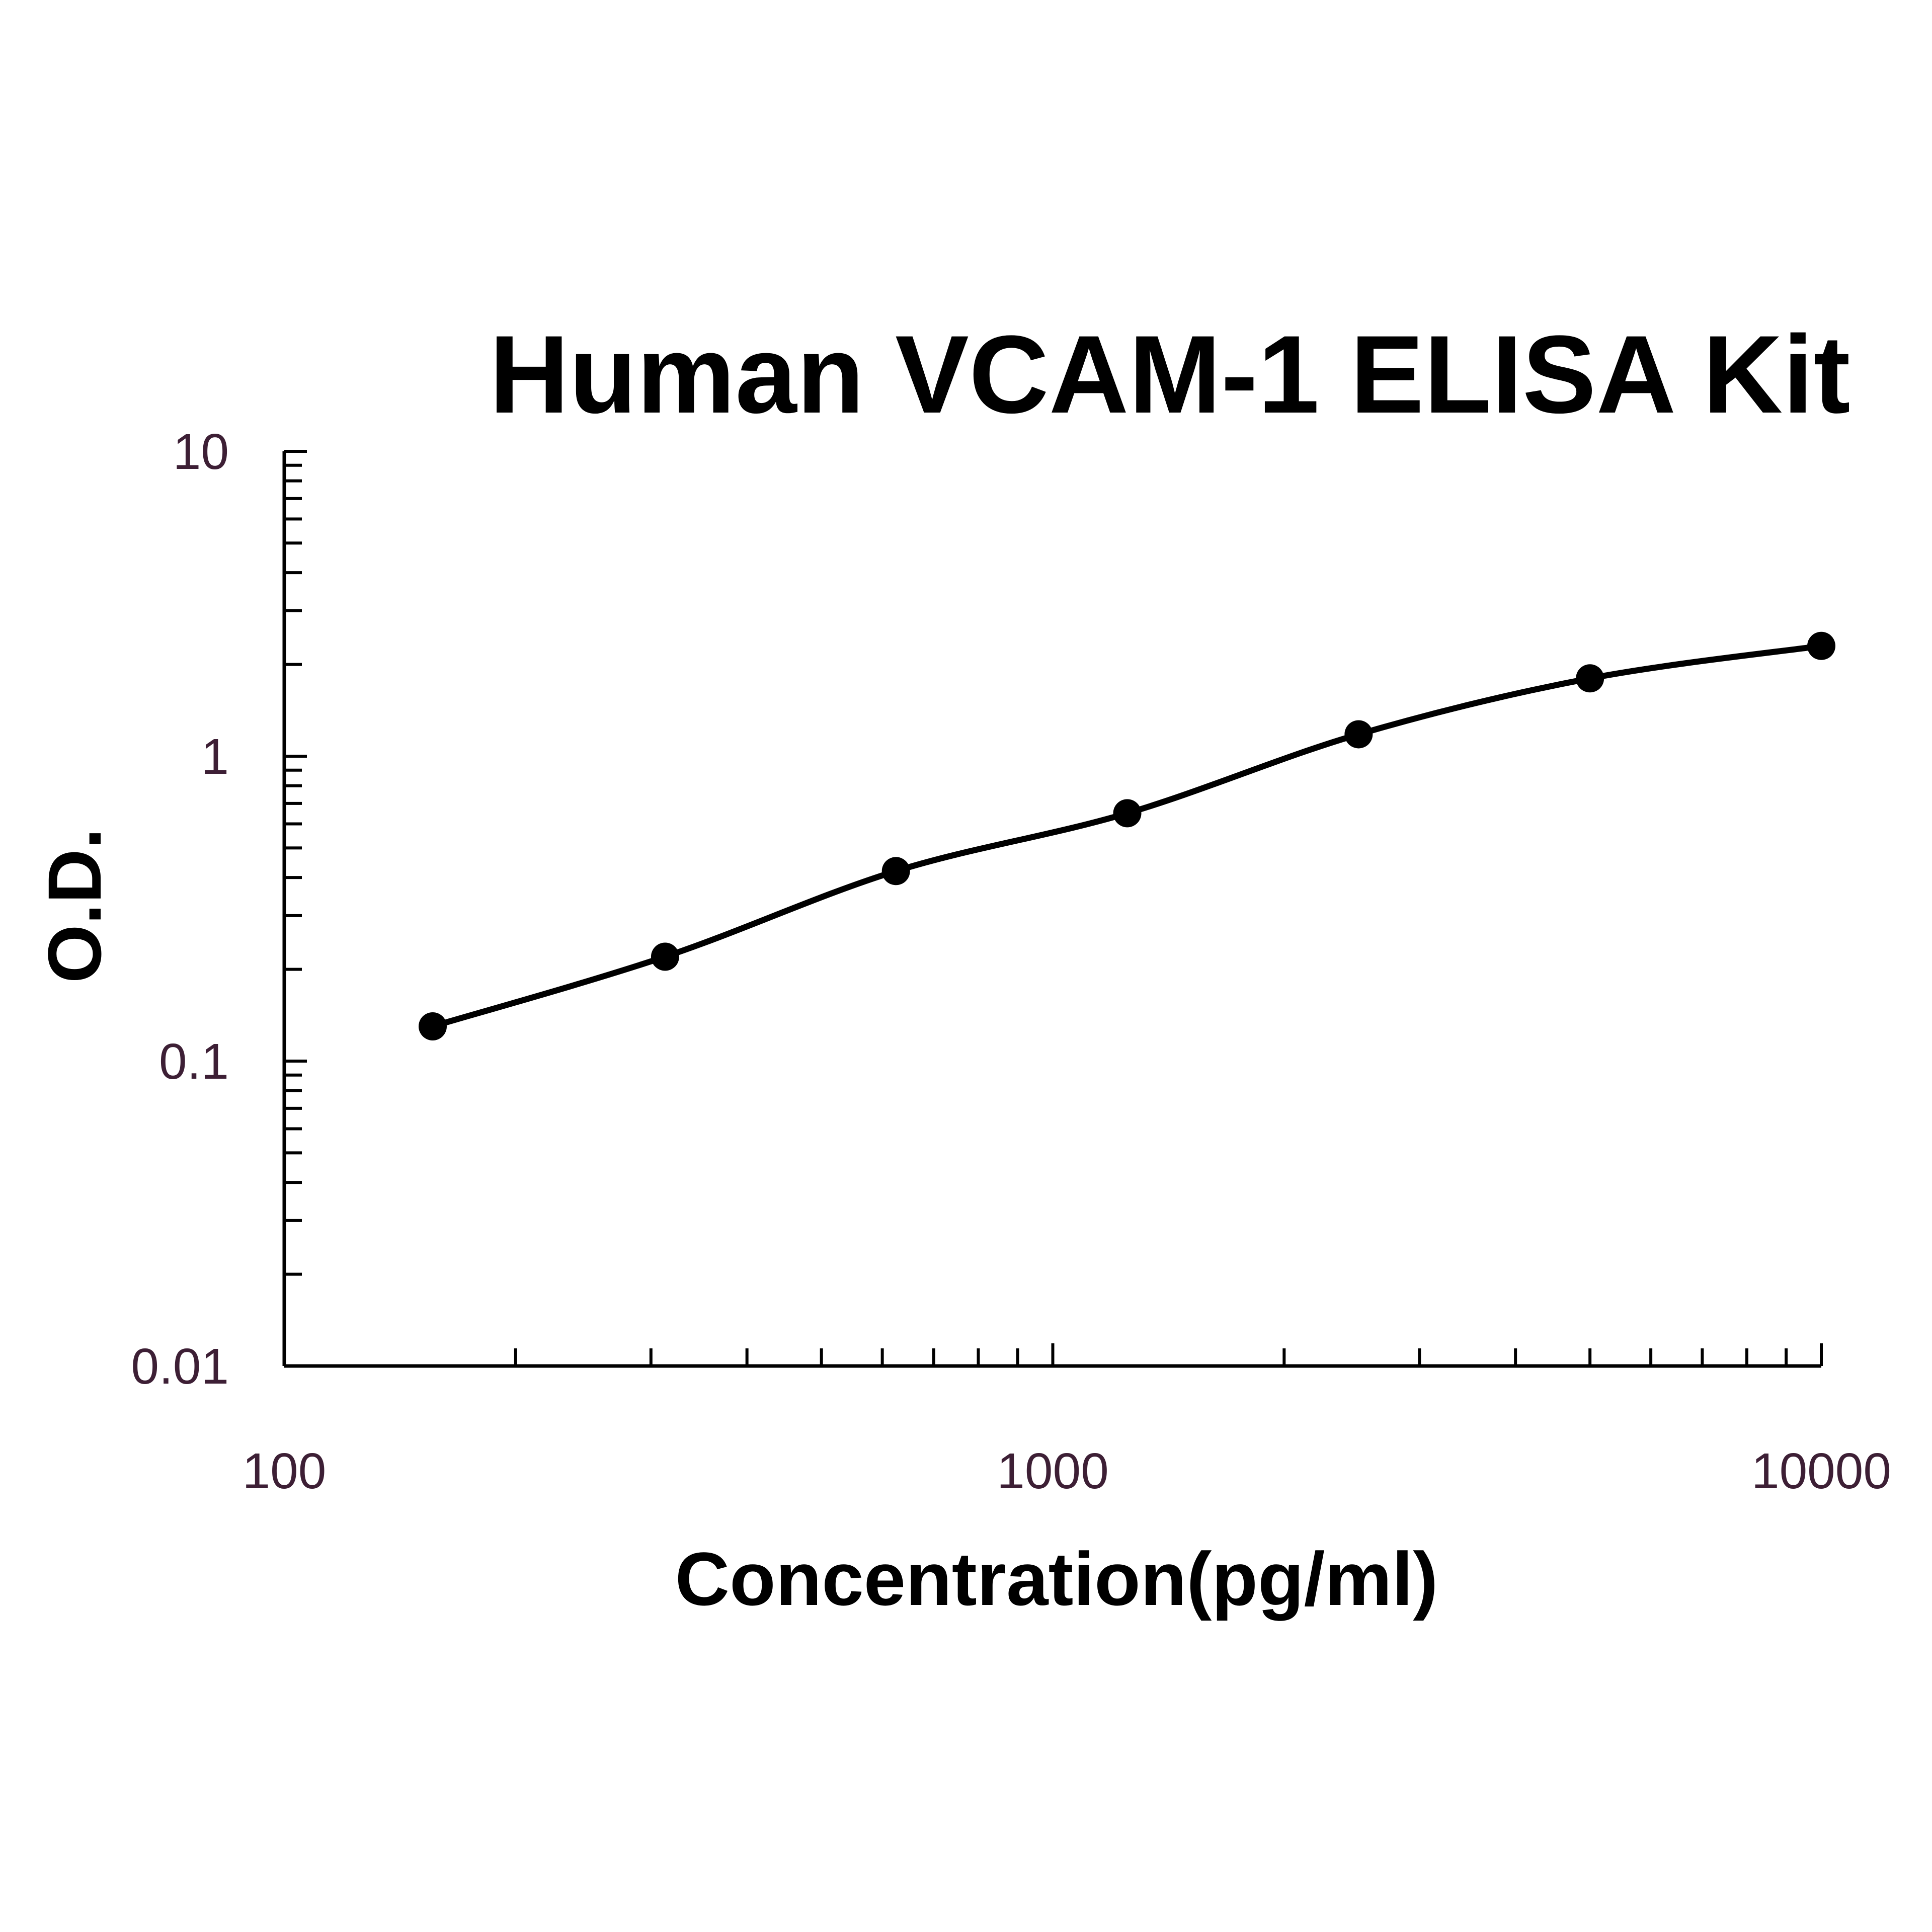 Image resolution: width=1932 pixels, height=1932 pixels. I want to click on chart-title: Human VCAM-1 ELISA Kit, so click(1170, 374).